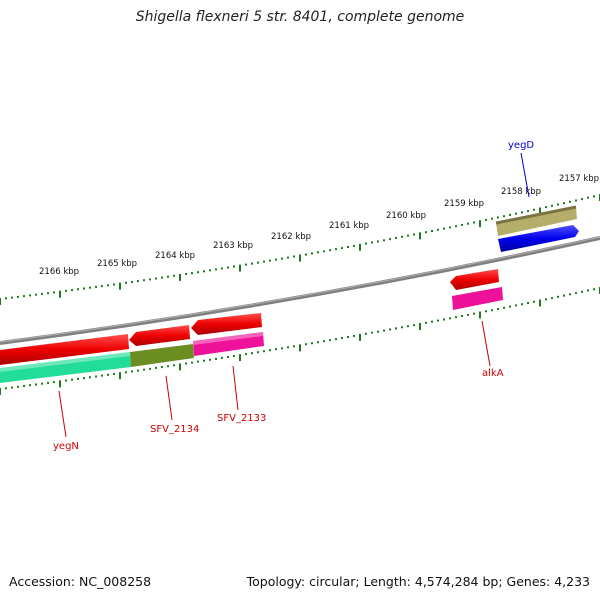 The width and height of the screenshot is (600, 600). What do you see at coordinates (80, 581) in the screenshot?
I see `accession-text: Accession: NC_008258` at bounding box center [80, 581].